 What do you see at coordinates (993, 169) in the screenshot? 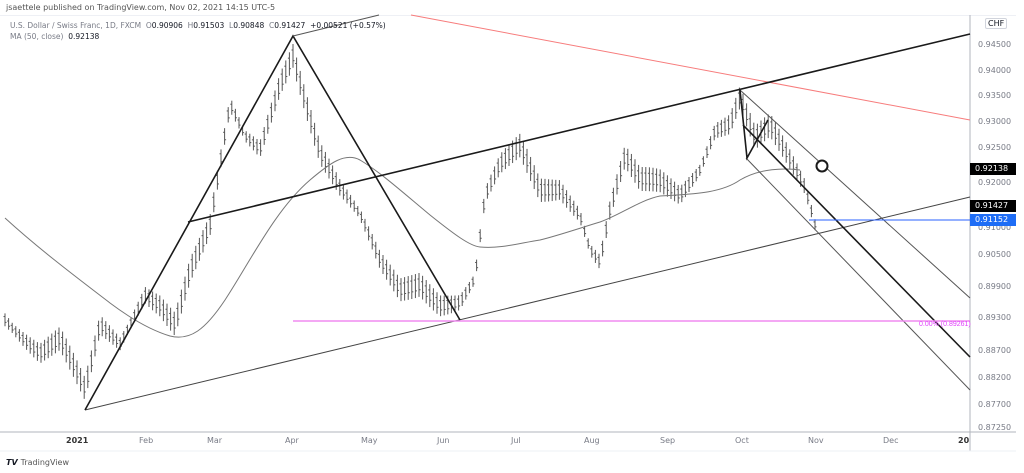
I see `price-tag-ma: 0.92138` at bounding box center [993, 169].